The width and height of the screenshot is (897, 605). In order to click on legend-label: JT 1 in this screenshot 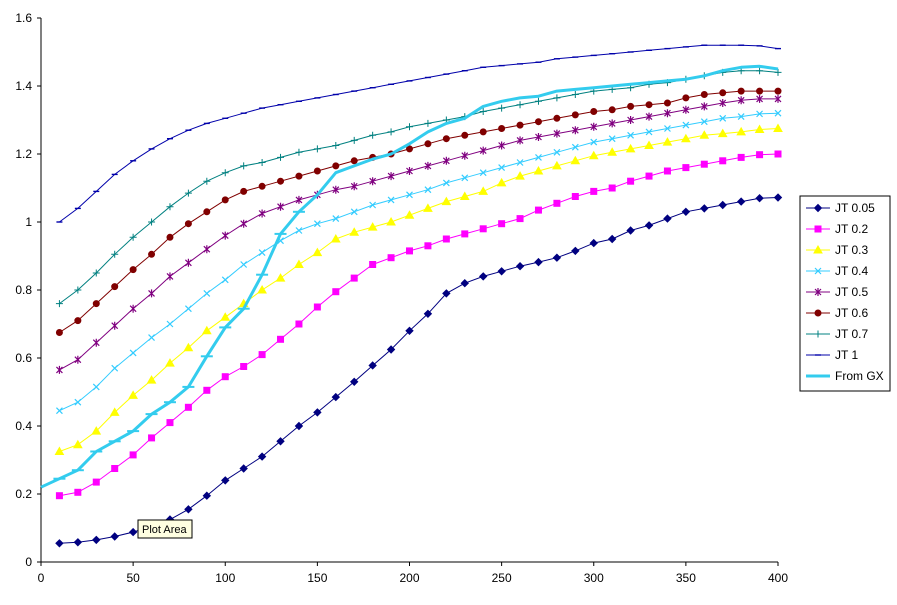, I will do `click(846, 355)`.